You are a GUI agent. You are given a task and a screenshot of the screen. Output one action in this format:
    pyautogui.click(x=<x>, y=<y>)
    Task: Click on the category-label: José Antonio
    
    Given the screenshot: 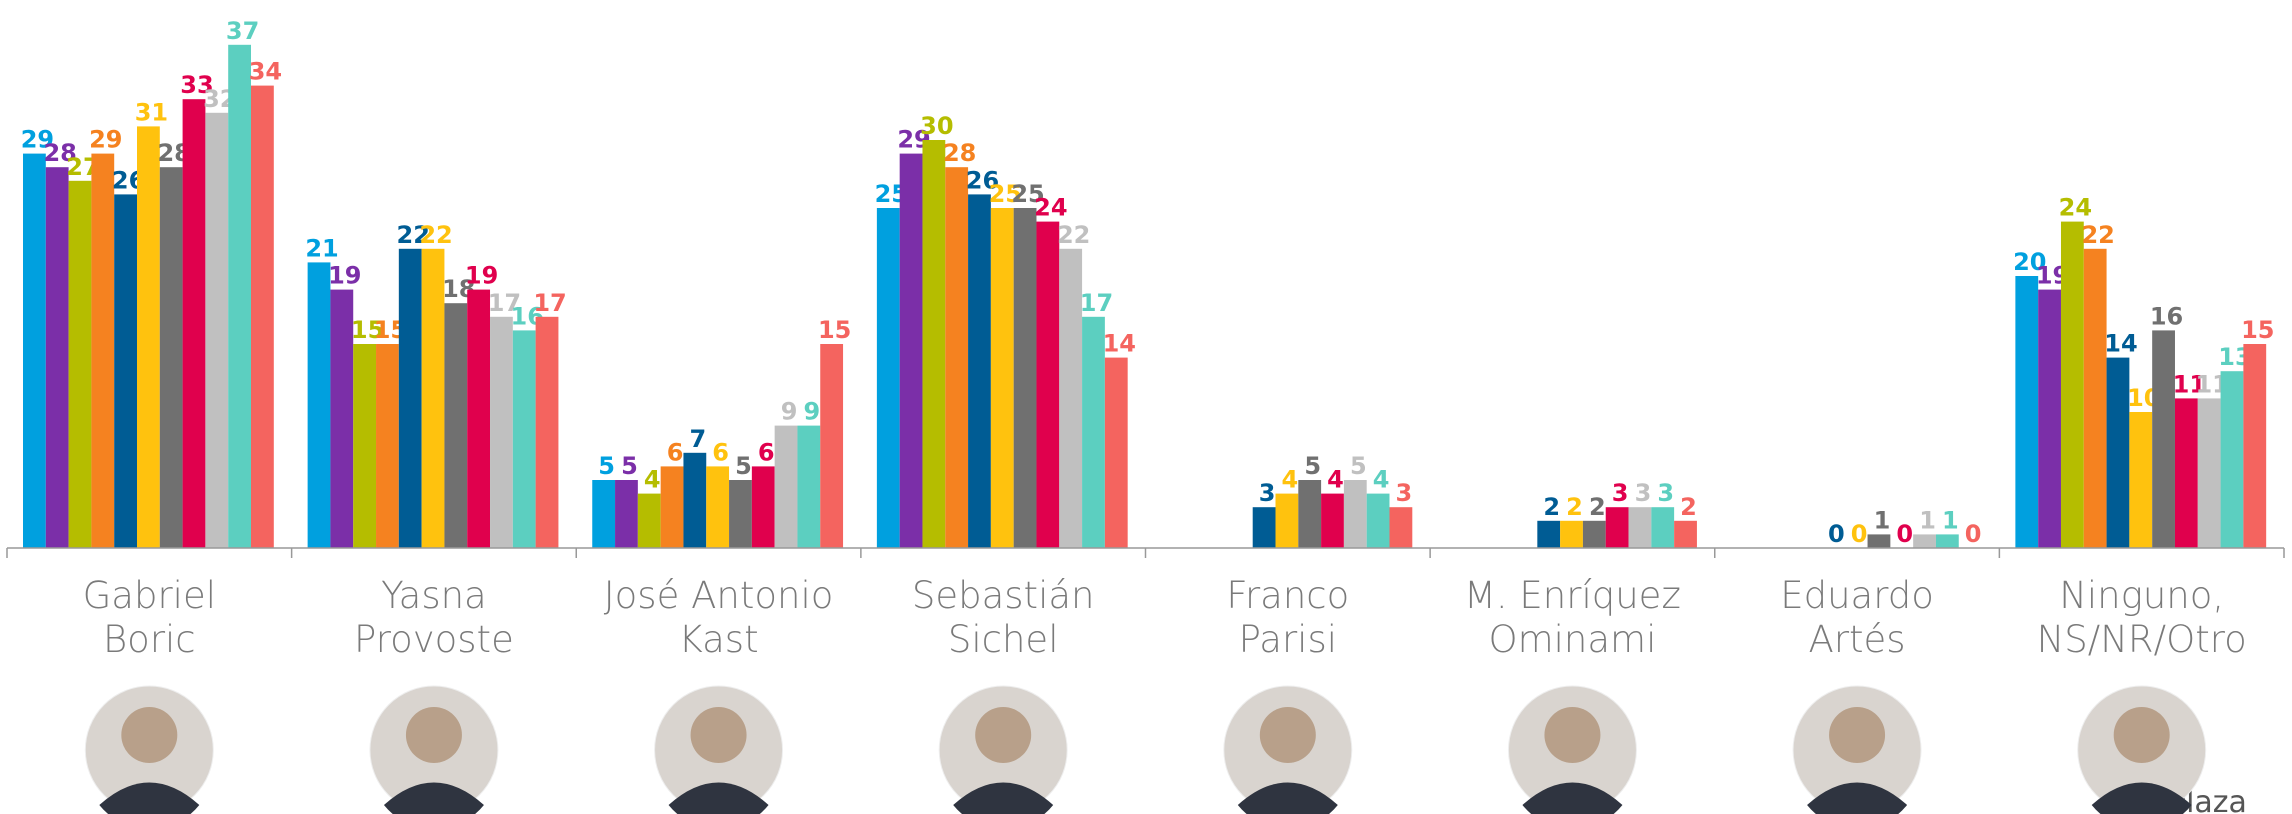 What is the action you would take?
    pyautogui.click(x=719, y=595)
    